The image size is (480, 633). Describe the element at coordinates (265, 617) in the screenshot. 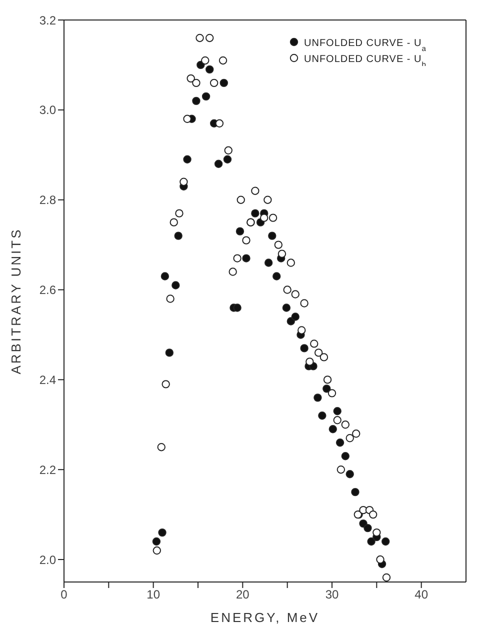

I see `x-axis-title: ENERGY, MeV` at that location.